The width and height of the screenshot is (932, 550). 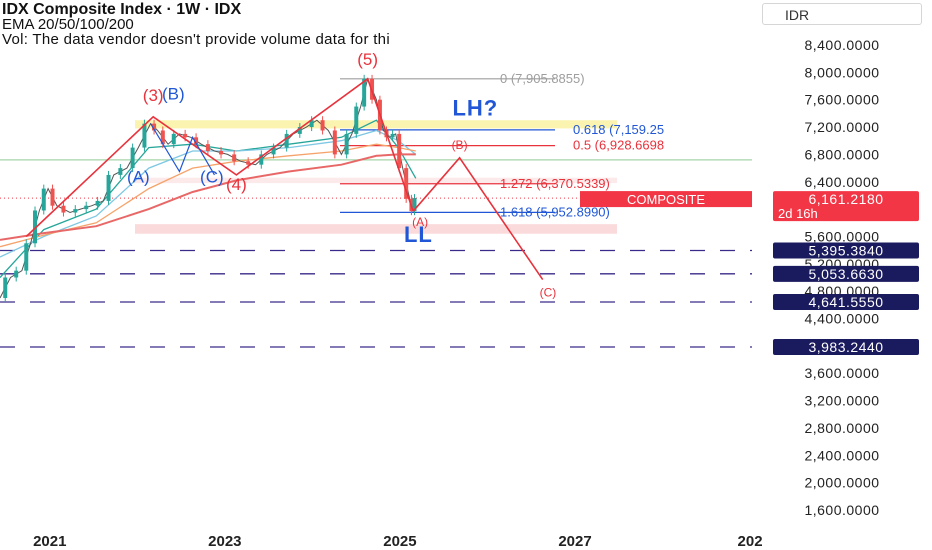 What do you see at coordinates (153, 95) in the screenshot?
I see `wave-label-0: (3)` at bounding box center [153, 95].